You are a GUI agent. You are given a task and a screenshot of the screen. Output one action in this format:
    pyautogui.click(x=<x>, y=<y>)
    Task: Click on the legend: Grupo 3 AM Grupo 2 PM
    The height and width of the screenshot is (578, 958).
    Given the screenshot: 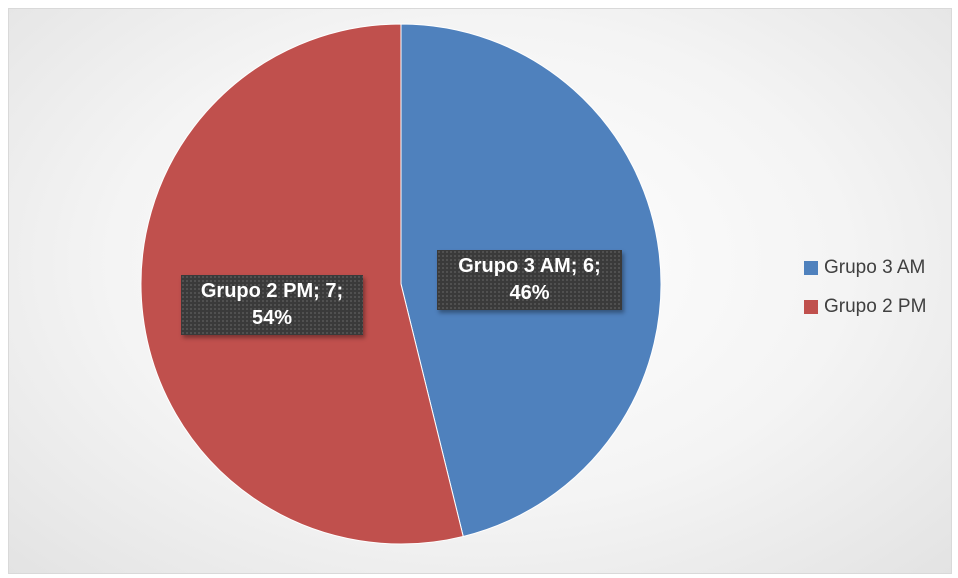 What is the action you would take?
    pyautogui.click(x=865, y=296)
    